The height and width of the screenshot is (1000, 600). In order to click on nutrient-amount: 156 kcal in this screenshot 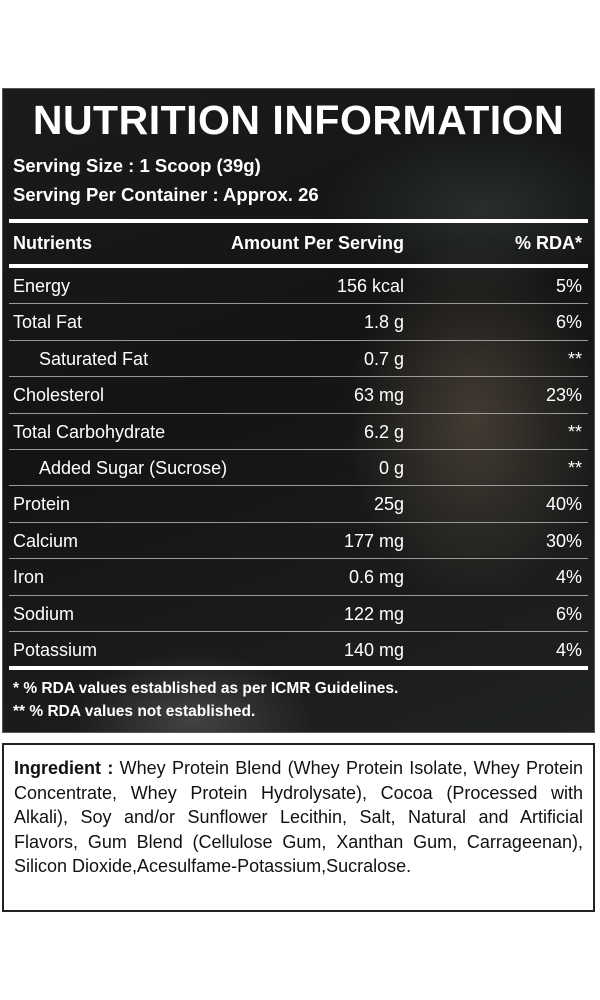, I will do `click(370, 286)`.